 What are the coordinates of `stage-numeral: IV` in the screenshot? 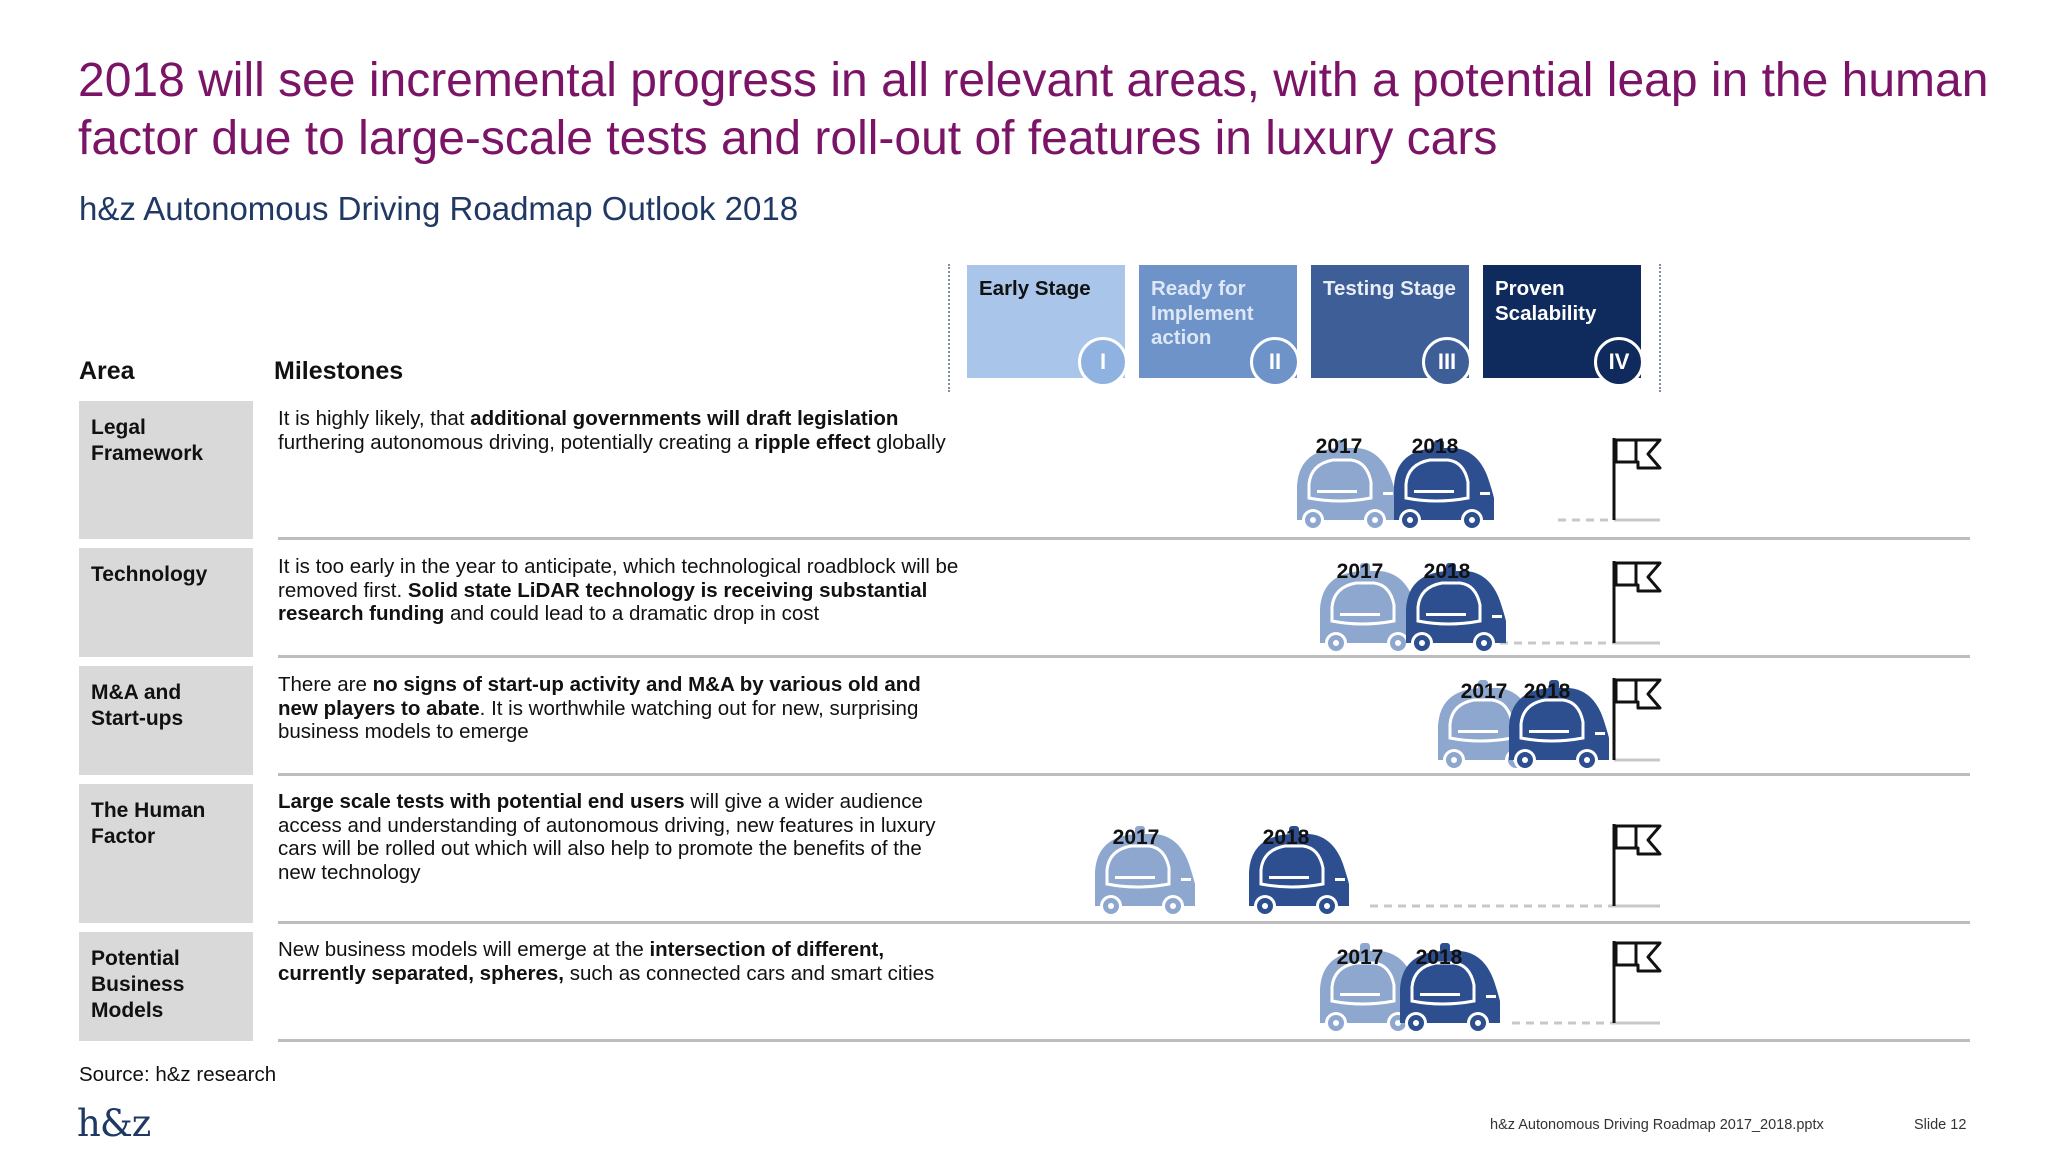 It's located at (1619, 362).